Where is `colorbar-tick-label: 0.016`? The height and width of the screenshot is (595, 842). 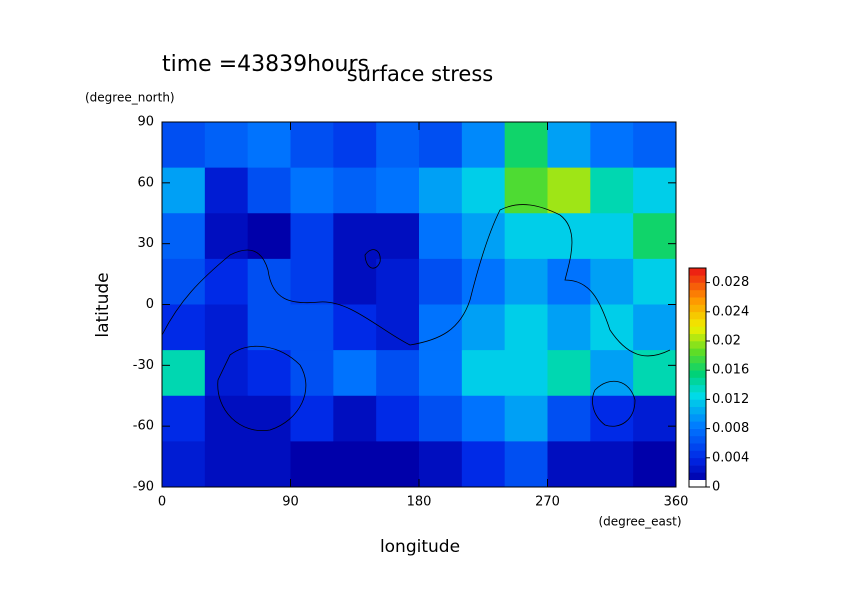
colorbar-tick-label: 0.016 is located at coordinates (730, 370).